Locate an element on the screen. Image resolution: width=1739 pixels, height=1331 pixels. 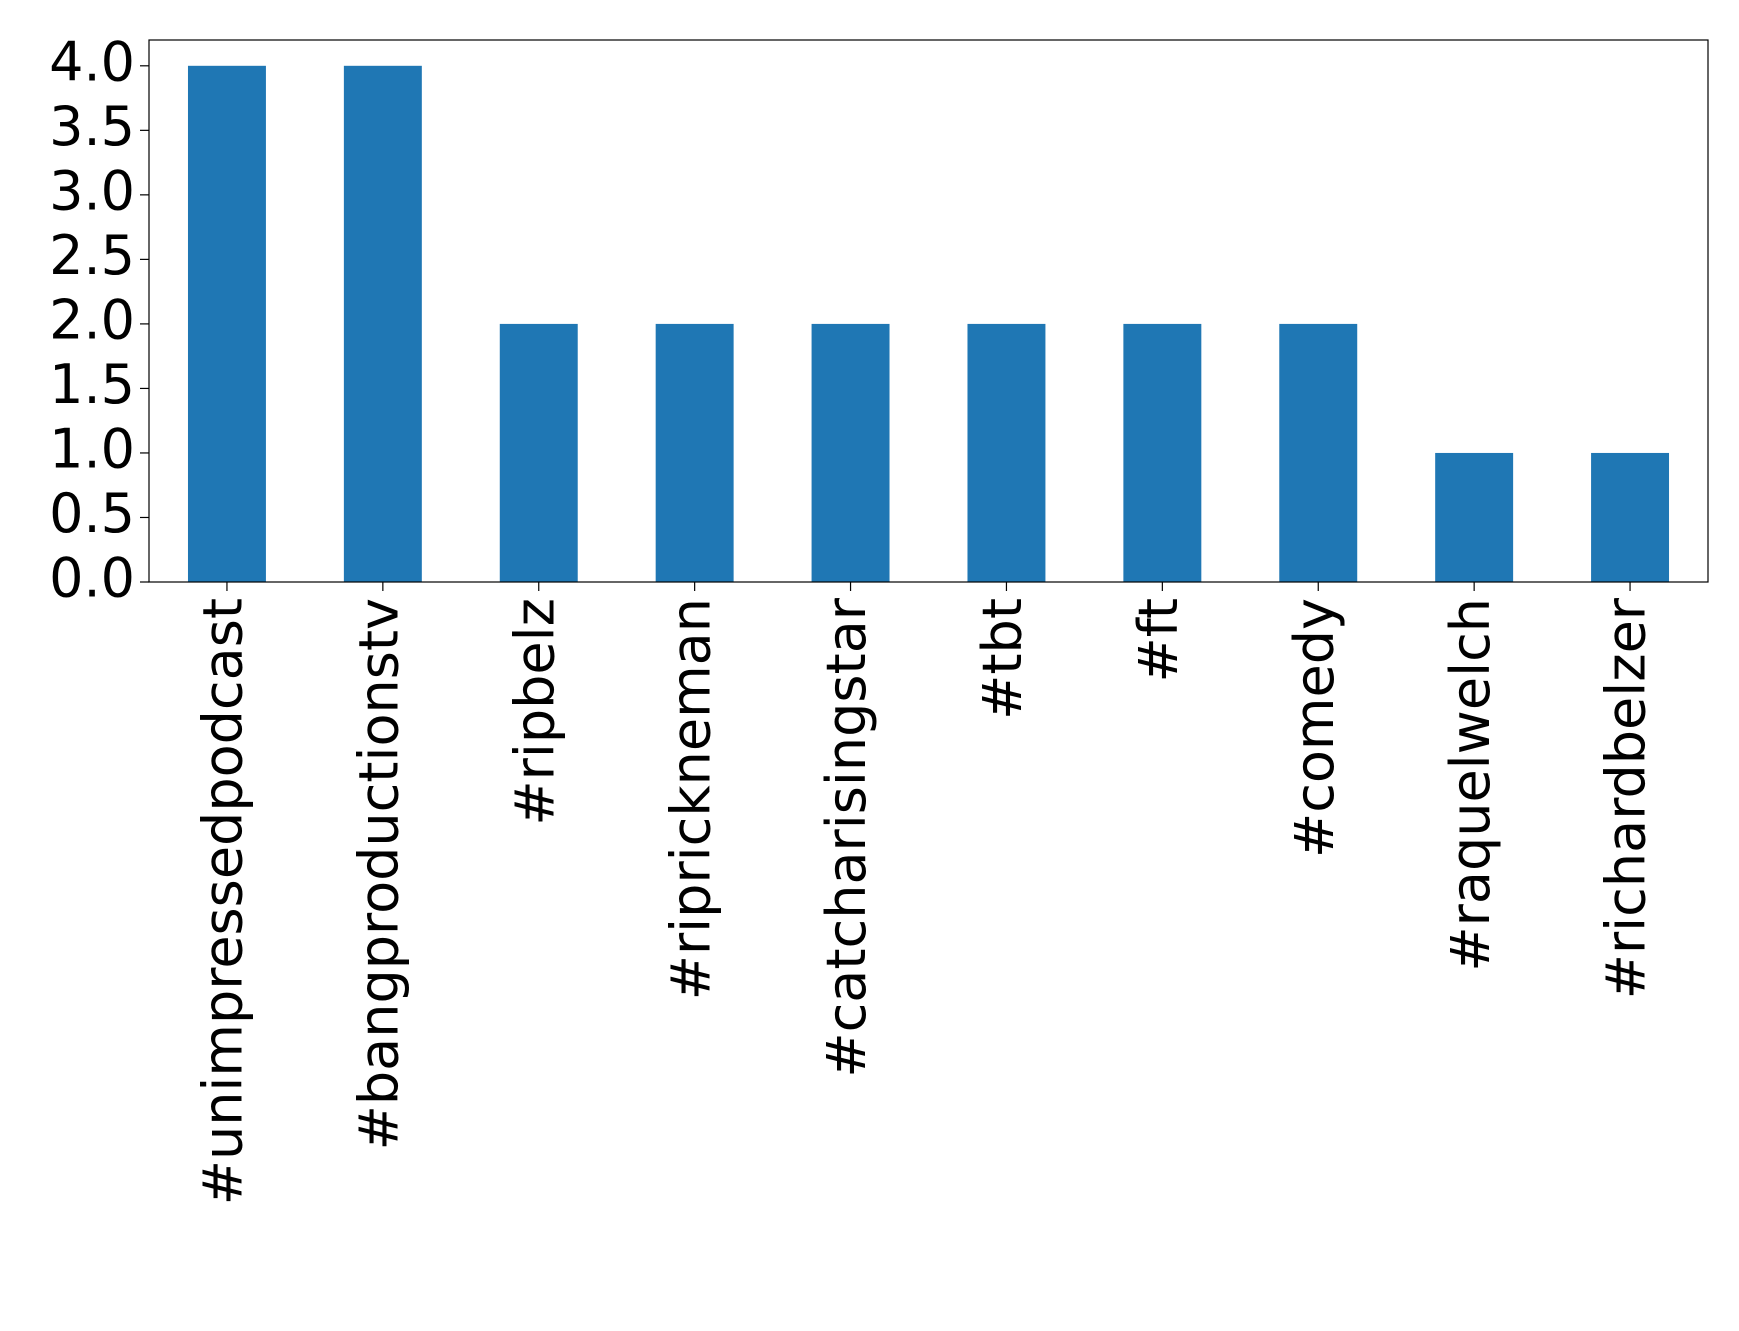
x-tick-label: #ft is located at coordinates (1158, 640).